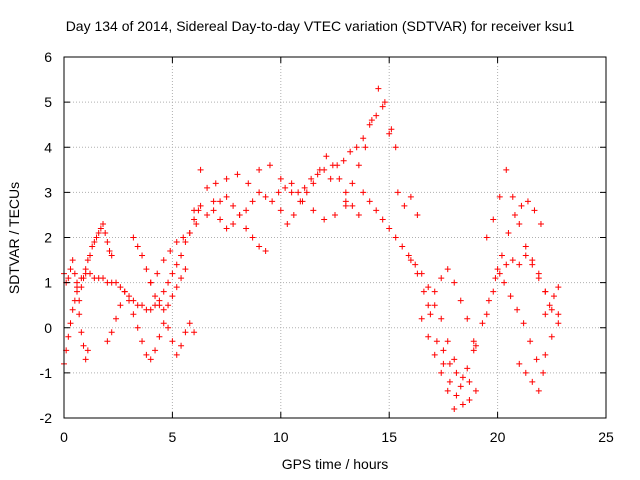 This screenshot has width=640, height=480. What do you see at coordinates (48, 283) in the screenshot?
I see `y-tick-label: 1` at bounding box center [48, 283].